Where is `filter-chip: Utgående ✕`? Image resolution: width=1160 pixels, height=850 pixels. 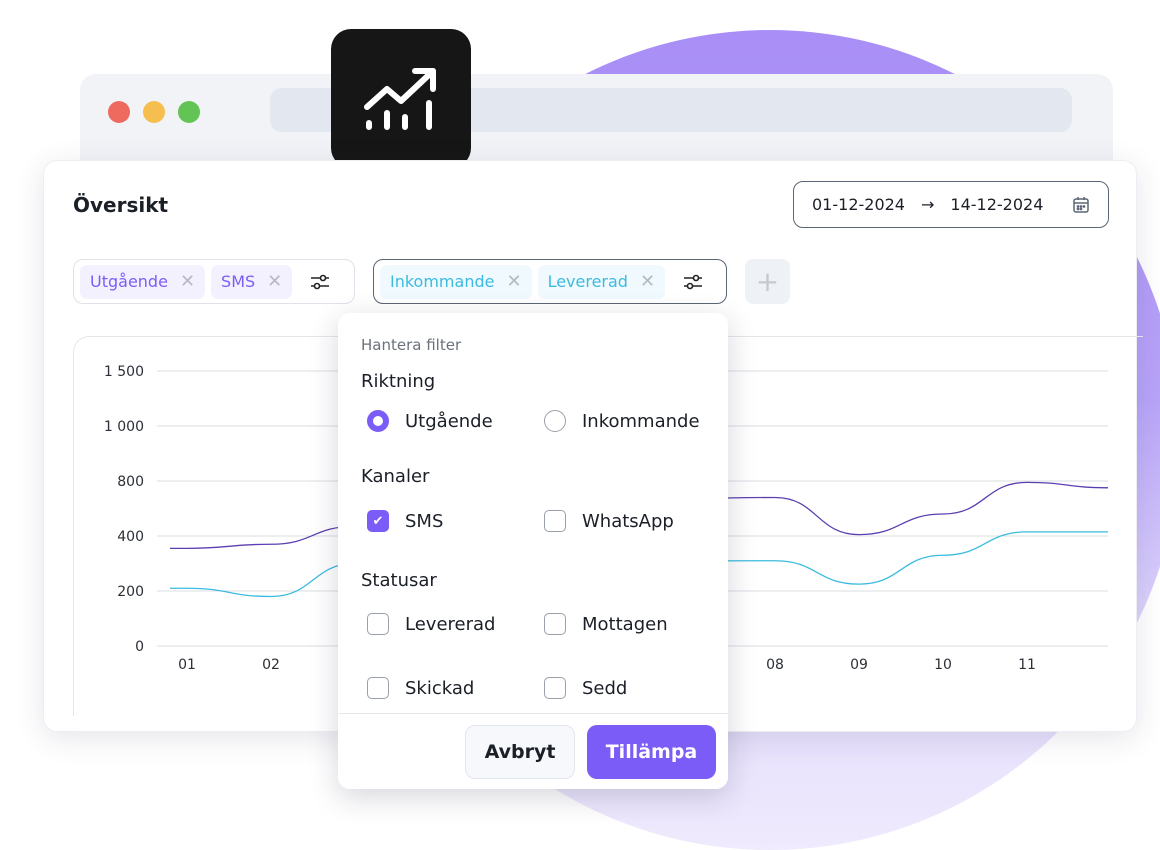 filter-chip: Utgående ✕ is located at coordinates (143, 281).